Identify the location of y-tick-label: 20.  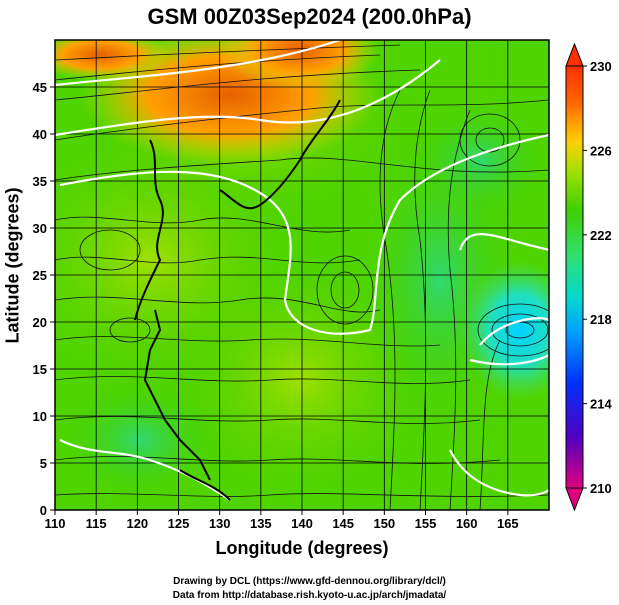
(40, 322).